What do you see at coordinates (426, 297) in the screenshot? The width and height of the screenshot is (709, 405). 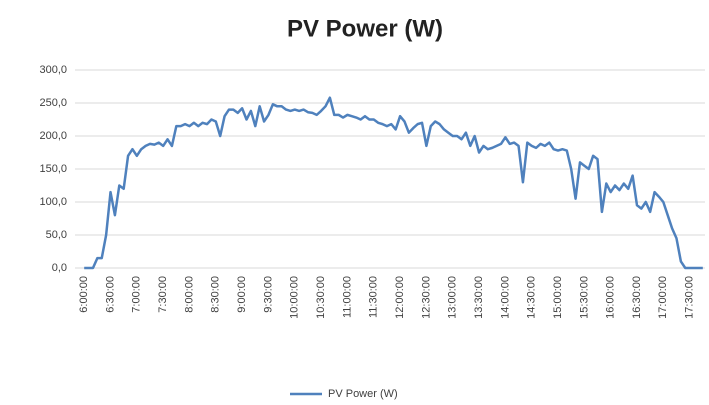 I see `x-tick-label: 12:30:00` at bounding box center [426, 297].